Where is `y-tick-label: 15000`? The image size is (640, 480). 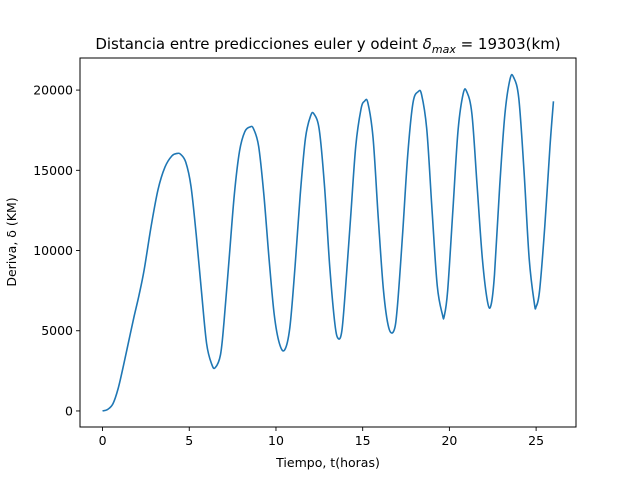 y-tick-label: 15000 is located at coordinates (53, 170).